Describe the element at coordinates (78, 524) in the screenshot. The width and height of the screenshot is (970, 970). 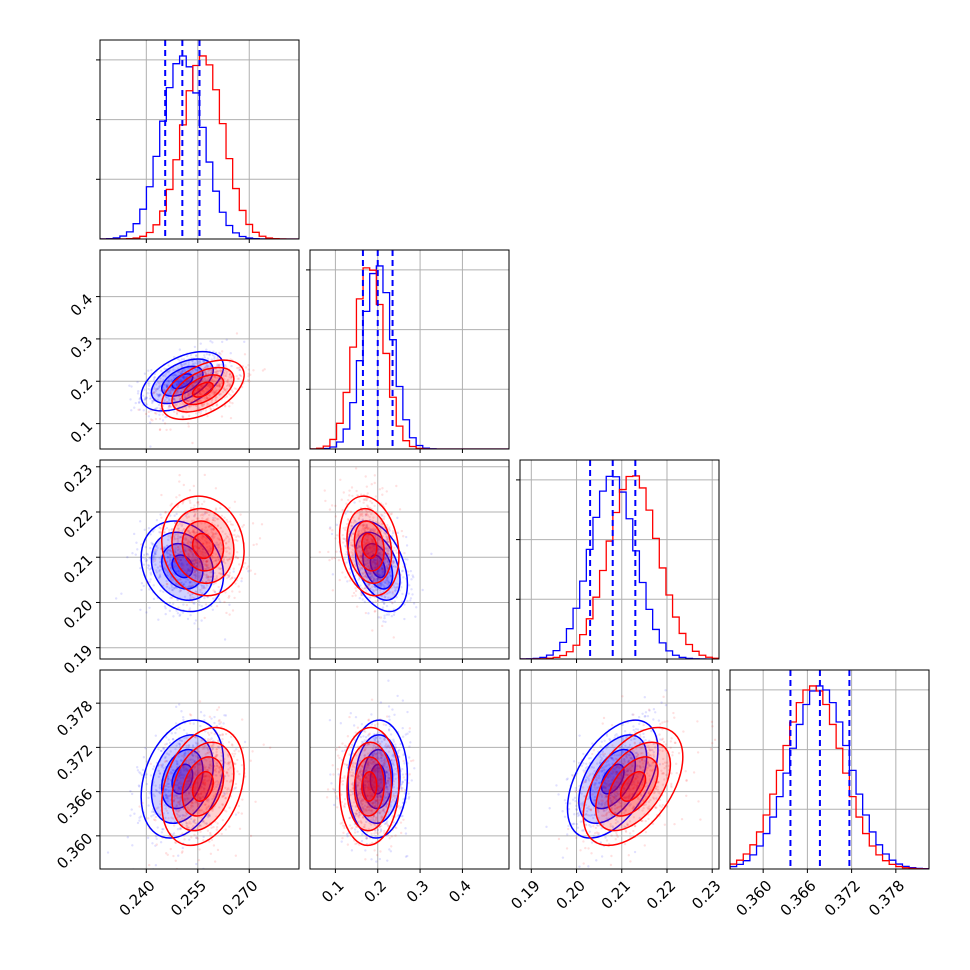
I see `y-tick-label-2-3: 0.22` at that location.